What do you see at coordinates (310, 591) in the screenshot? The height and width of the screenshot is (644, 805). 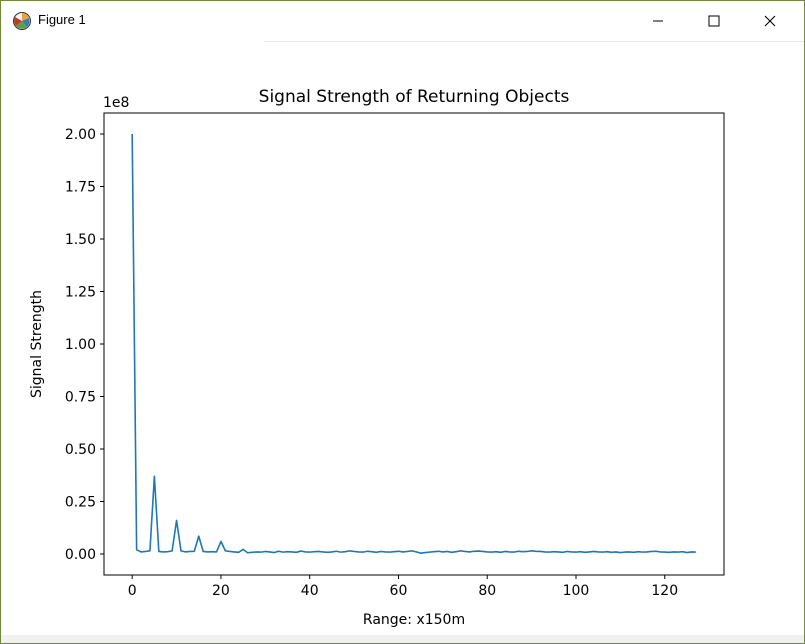 I see `x-tick-label: 40` at bounding box center [310, 591].